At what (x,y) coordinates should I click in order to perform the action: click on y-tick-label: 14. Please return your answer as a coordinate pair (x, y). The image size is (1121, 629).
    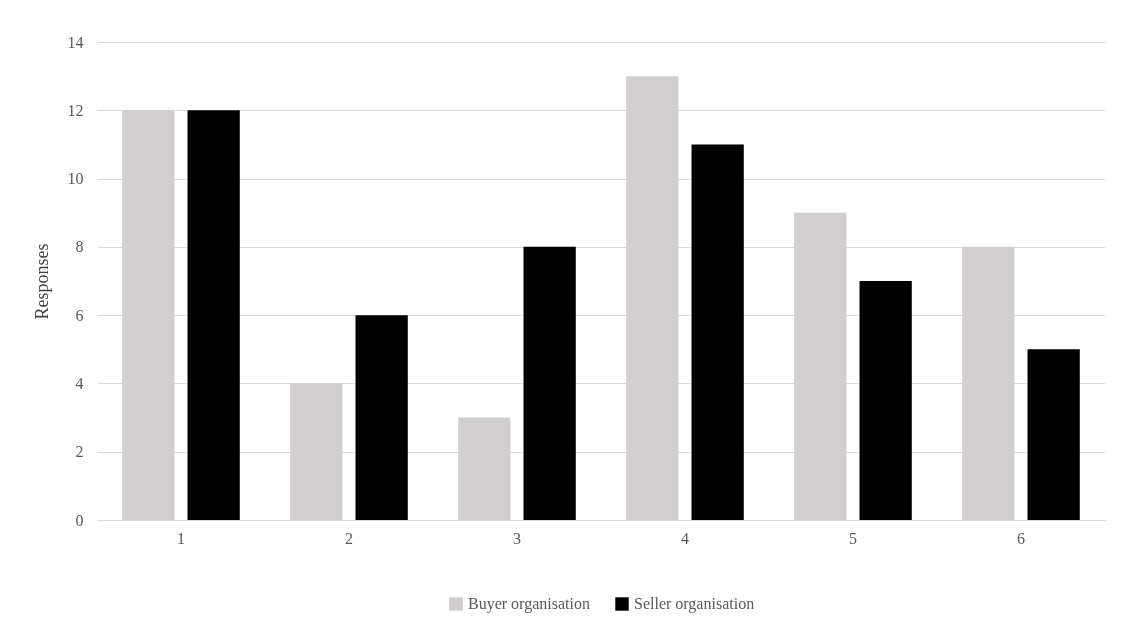
    Looking at the image, I should click on (75, 42).